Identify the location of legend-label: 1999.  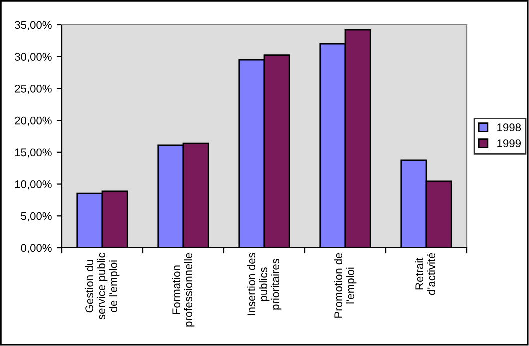
(509, 144).